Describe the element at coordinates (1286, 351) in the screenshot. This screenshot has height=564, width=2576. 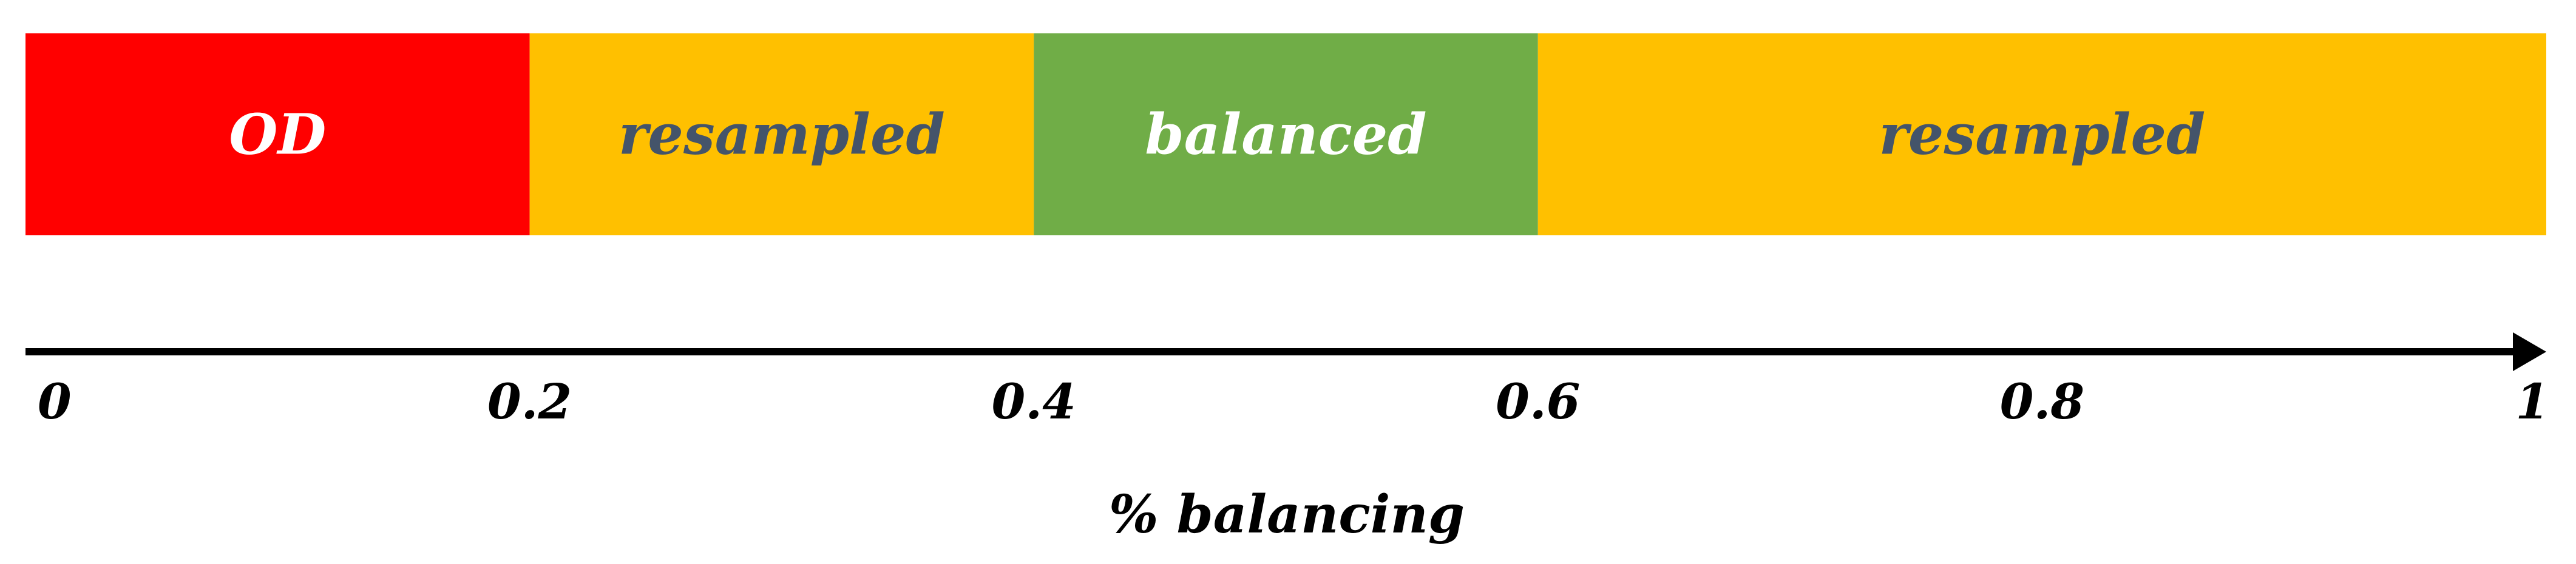
I see `axis-layer` at that location.